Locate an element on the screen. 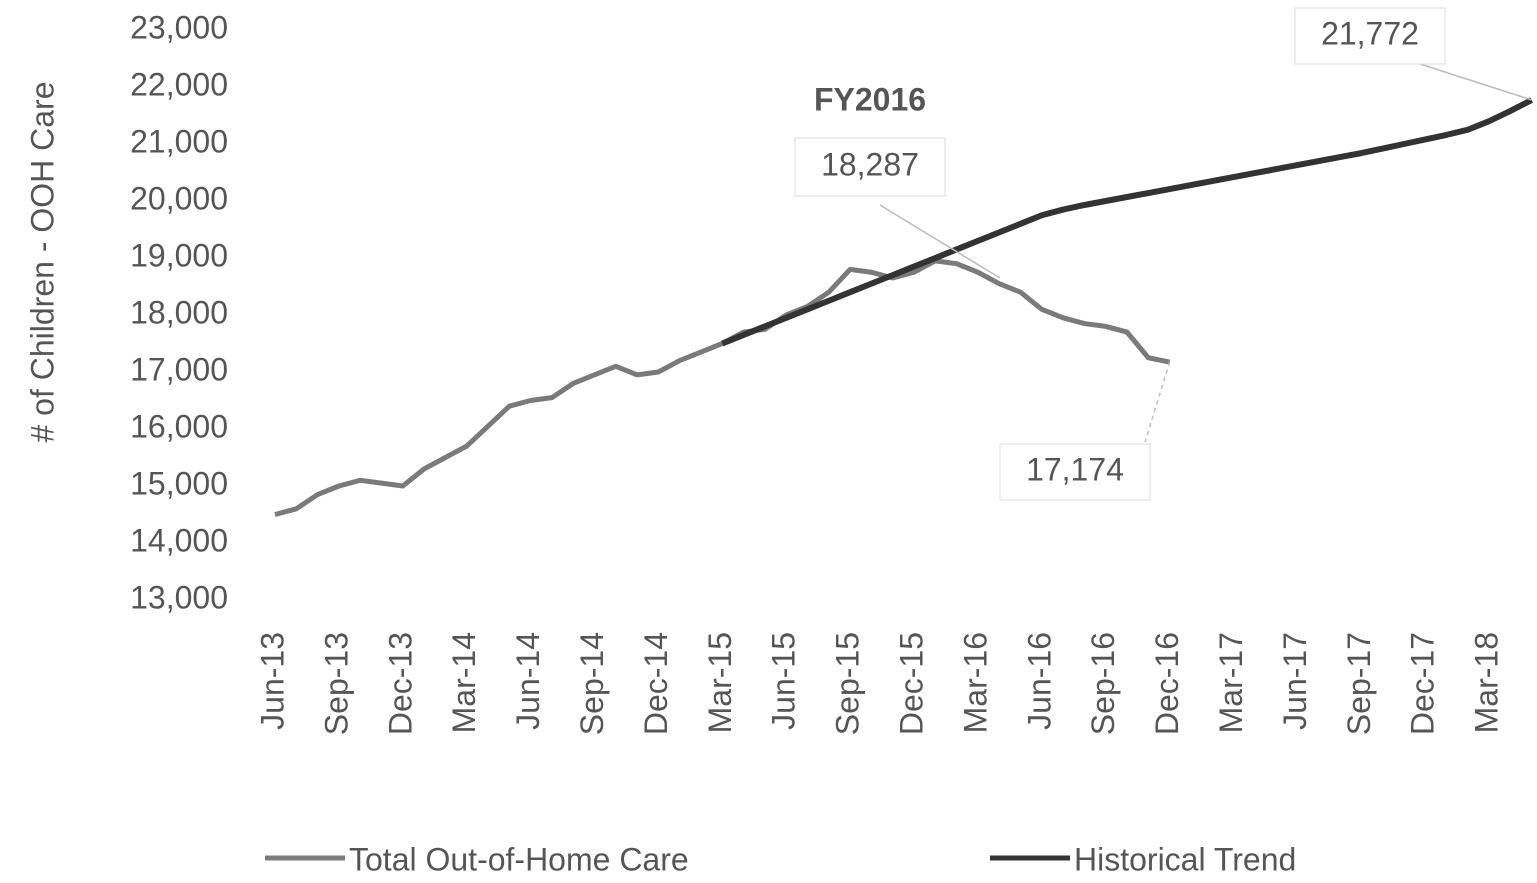 This screenshot has width=1537, height=883. data-label: 21,772 is located at coordinates (1370, 33).